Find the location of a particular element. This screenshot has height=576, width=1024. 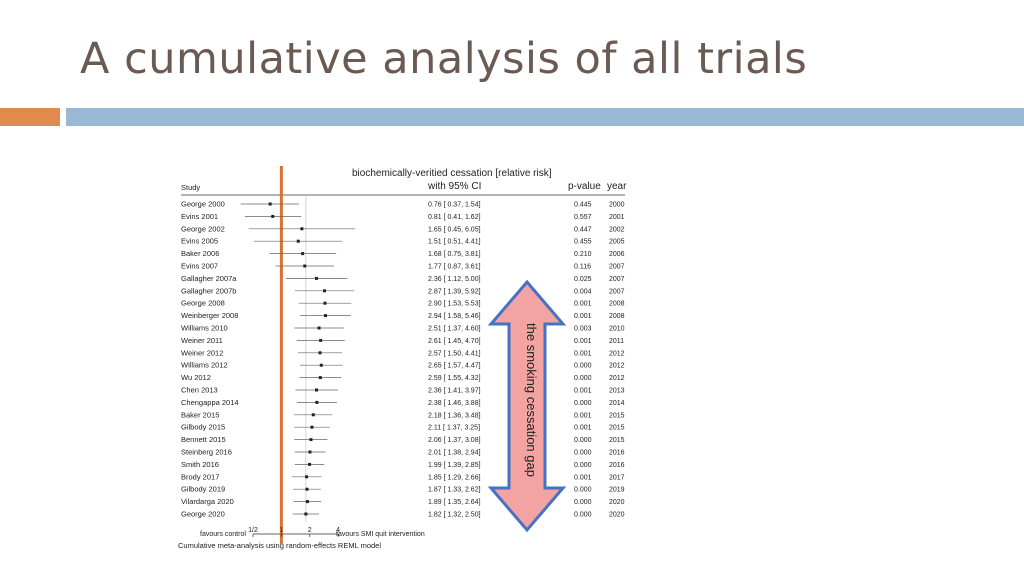

study-label: Williams 2010 is located at coordinates (204, 328).